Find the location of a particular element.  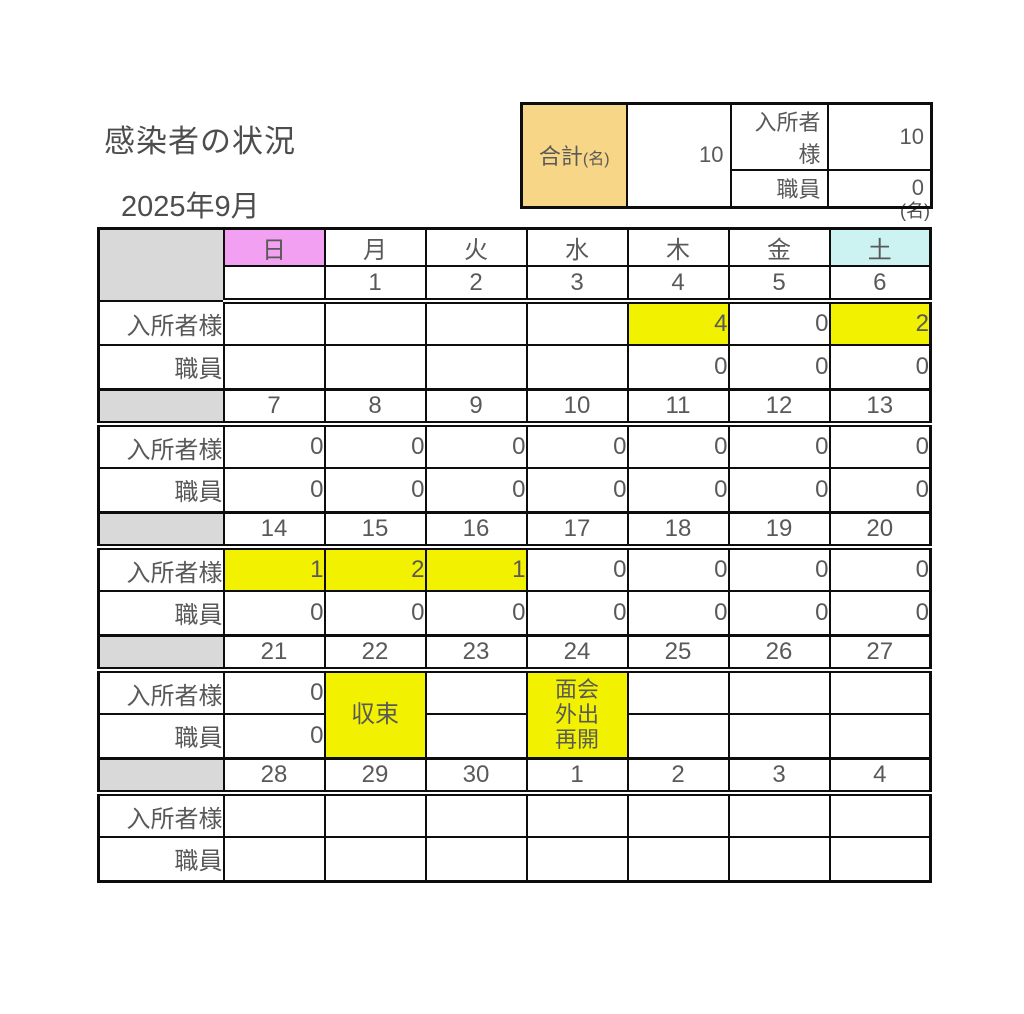

week-1-staff-row: 職員 0 0 0 is located at coordinates (514, 367).